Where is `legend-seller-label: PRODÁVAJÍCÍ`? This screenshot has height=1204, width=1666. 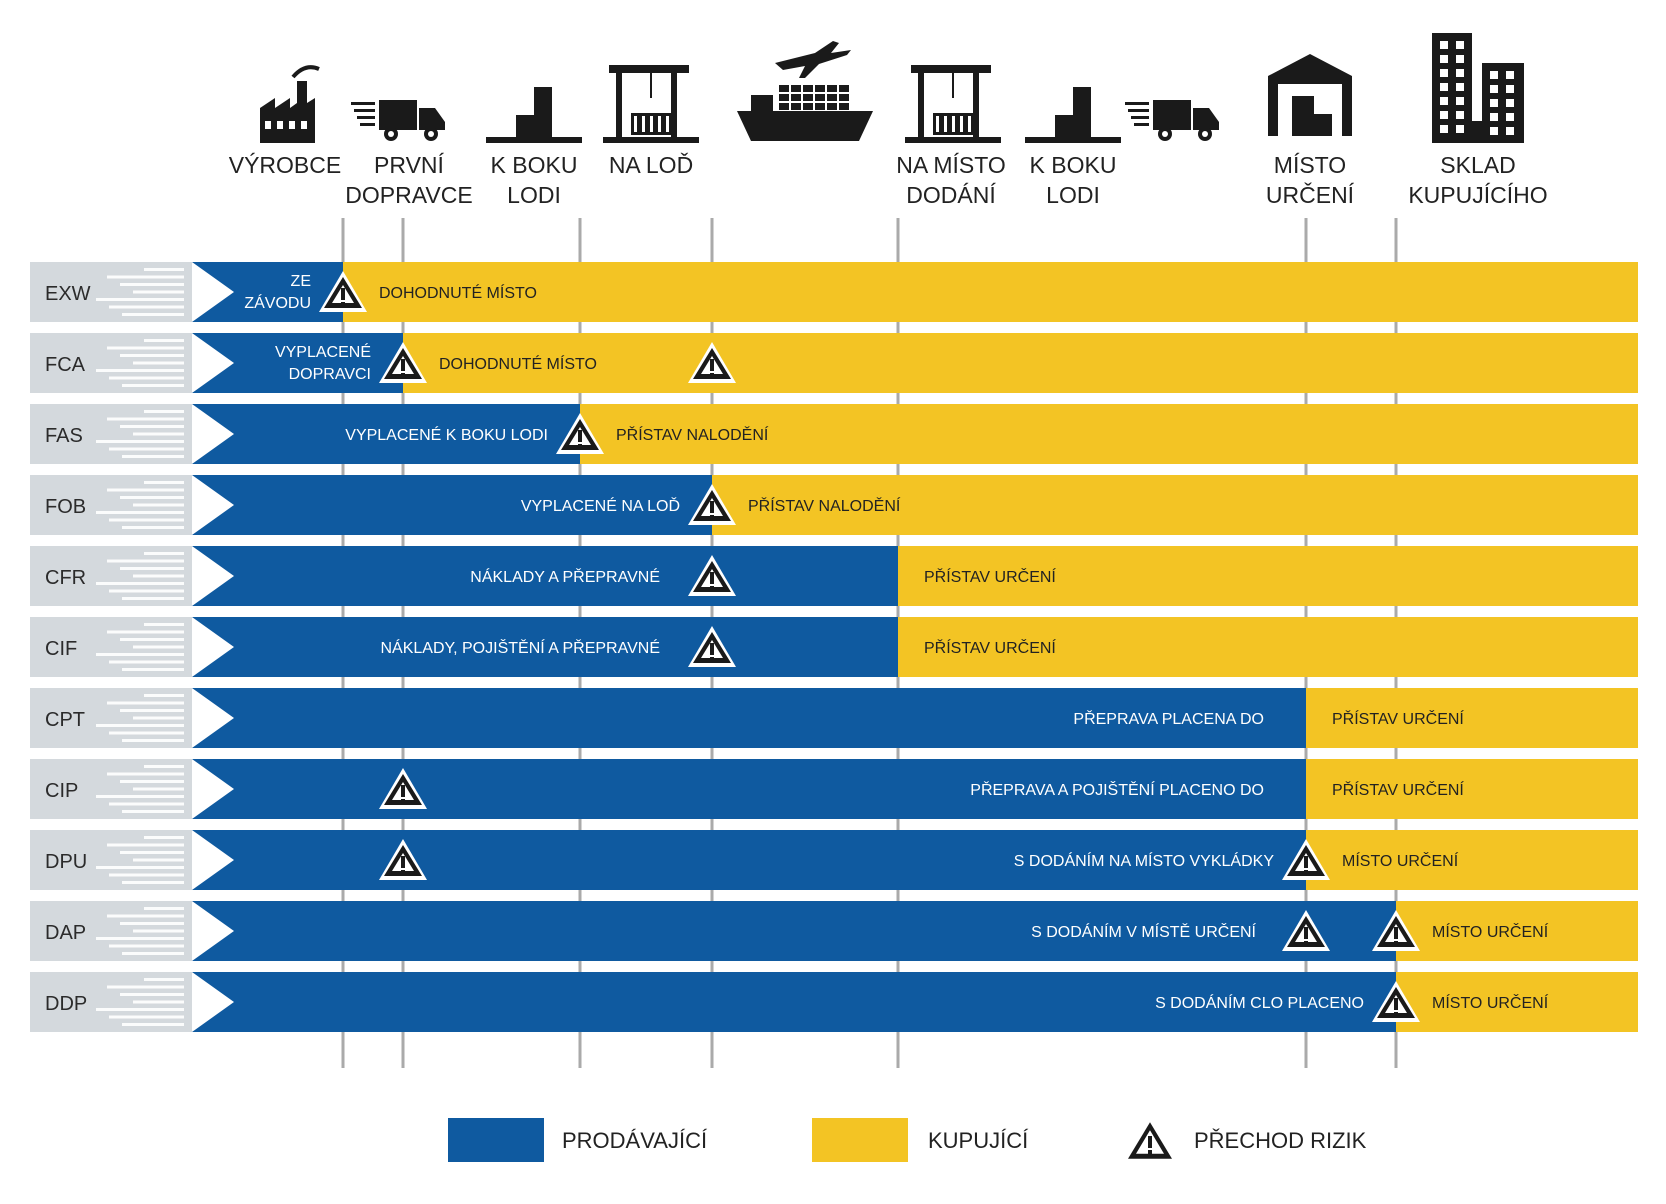 legend-seller-label: PRODÁVAJÍCÍ is located at coordinates (635, 1140).